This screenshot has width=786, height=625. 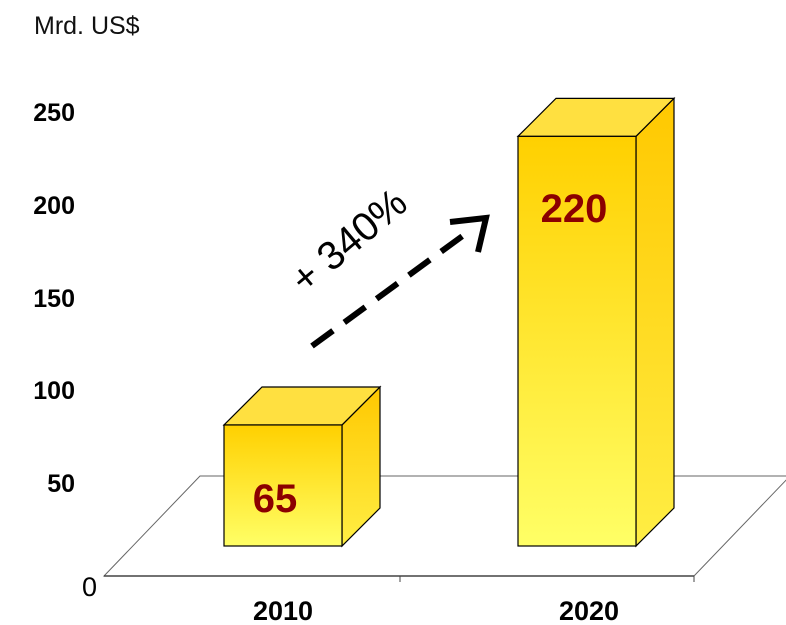 What do you see at coordinates (390, 289) in the screenshot?
I see `growth-arrow` at bounding box center [390, 289].